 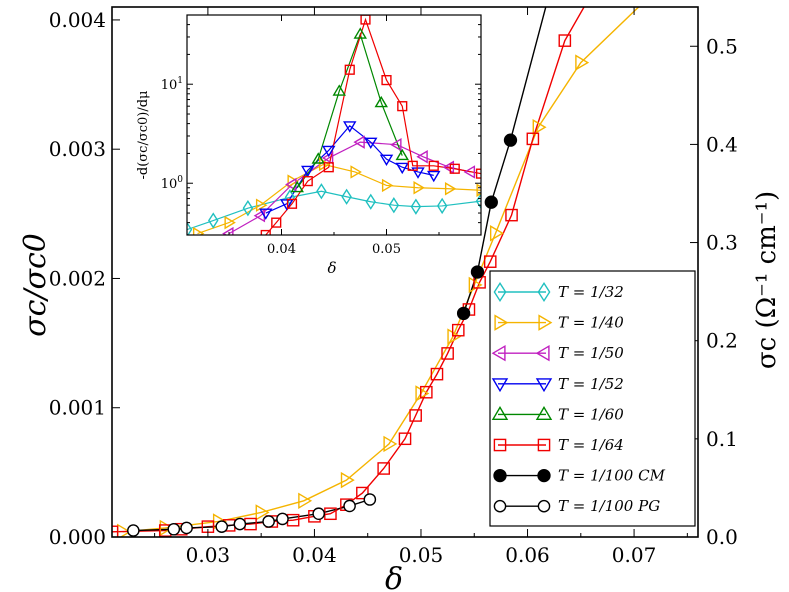 What do you see at coordinates (634, 555) in the screenshot?
I see `x-tick-label: 0.07` at bounding box center [634, 555].